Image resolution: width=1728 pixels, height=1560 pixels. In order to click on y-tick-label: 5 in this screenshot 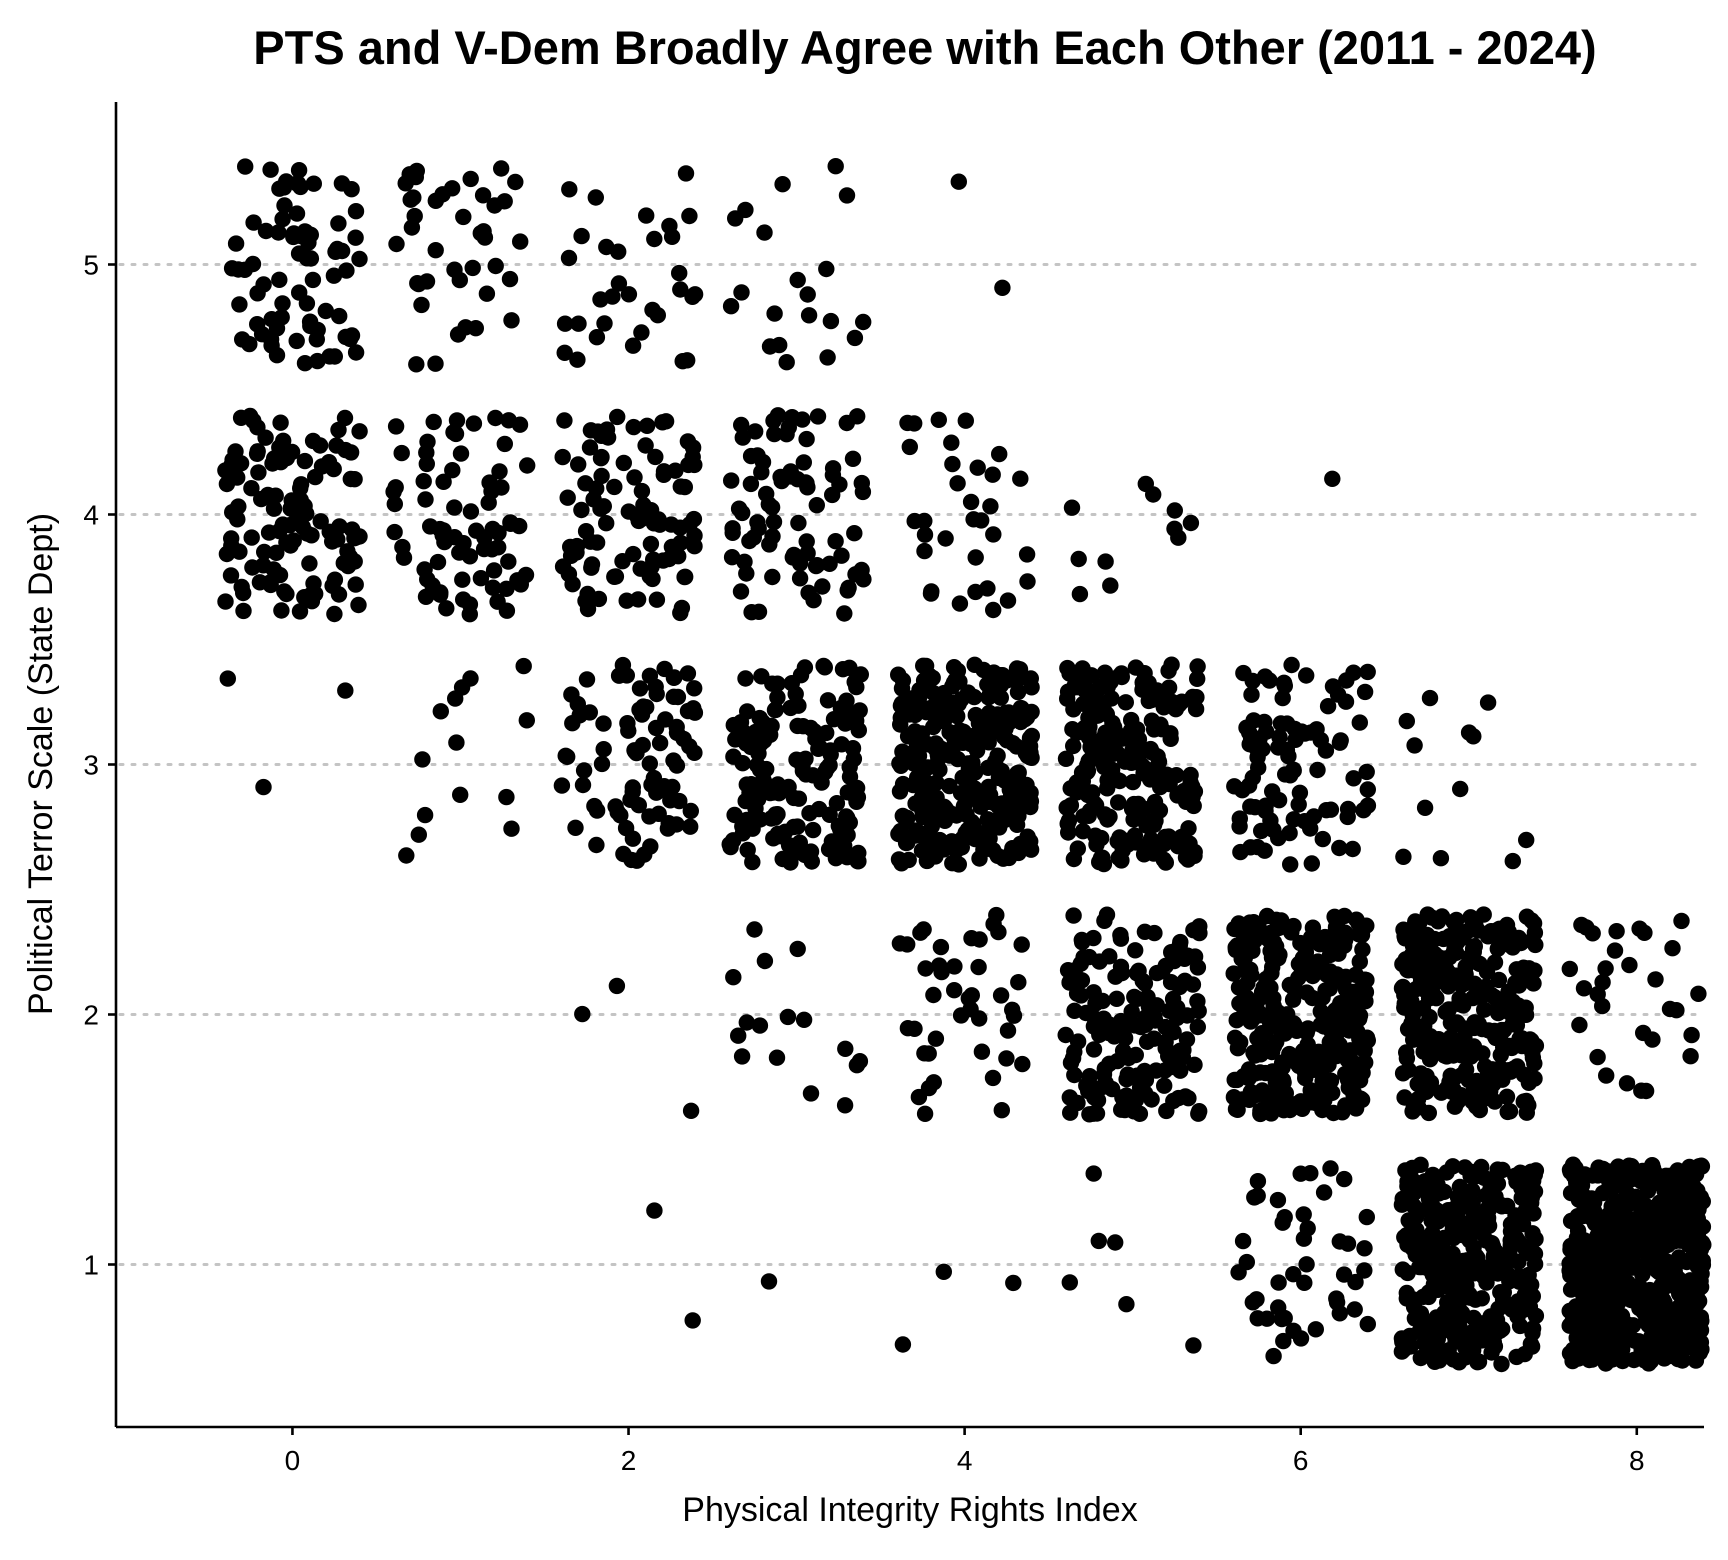, I will do `click(91, 265)`.